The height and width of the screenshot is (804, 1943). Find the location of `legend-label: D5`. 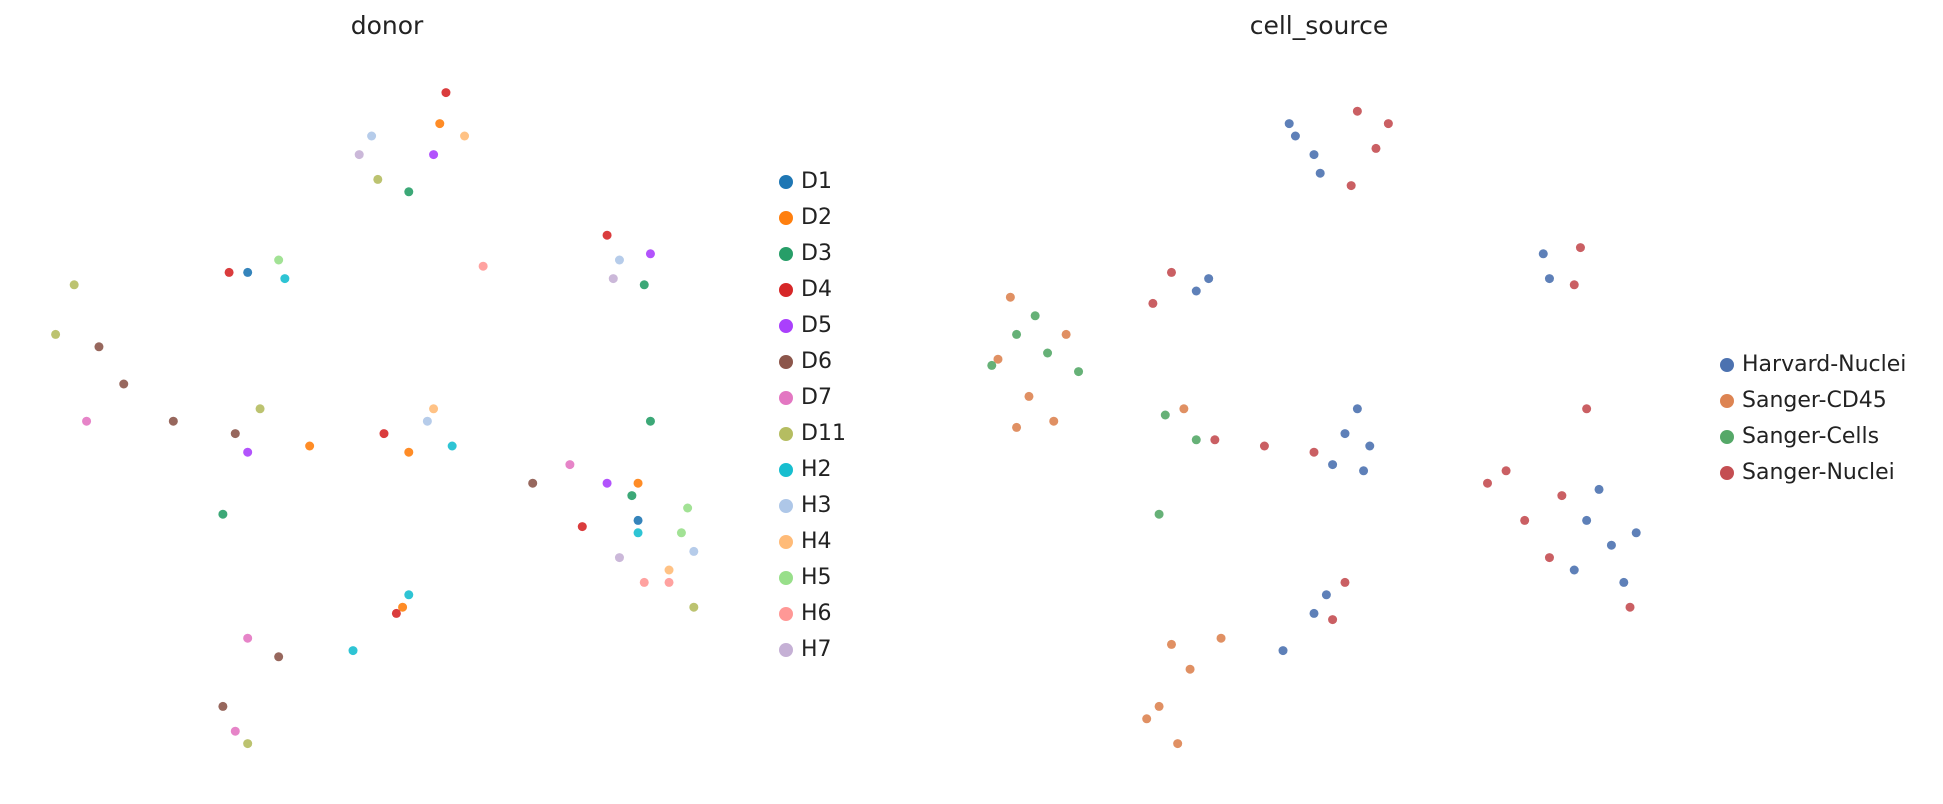

legend-label: D5 is located at coordinates (816, 325).